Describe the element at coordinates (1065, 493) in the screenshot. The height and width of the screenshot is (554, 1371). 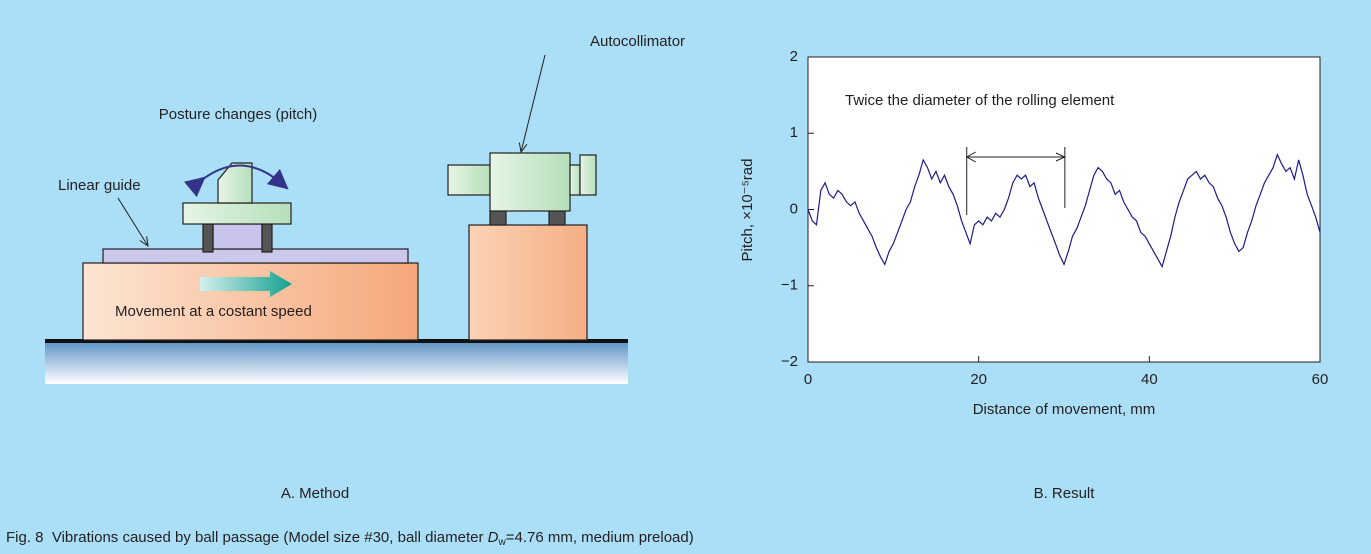
I see `panel-label: B. Result` at that location.